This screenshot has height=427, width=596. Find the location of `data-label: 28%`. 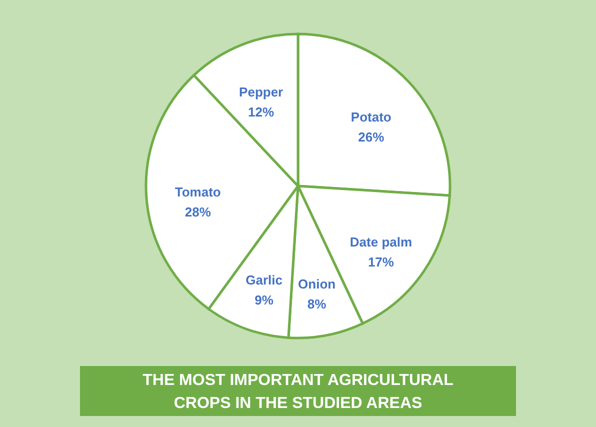

data-label: 28% is located at coordinates (198, 212).